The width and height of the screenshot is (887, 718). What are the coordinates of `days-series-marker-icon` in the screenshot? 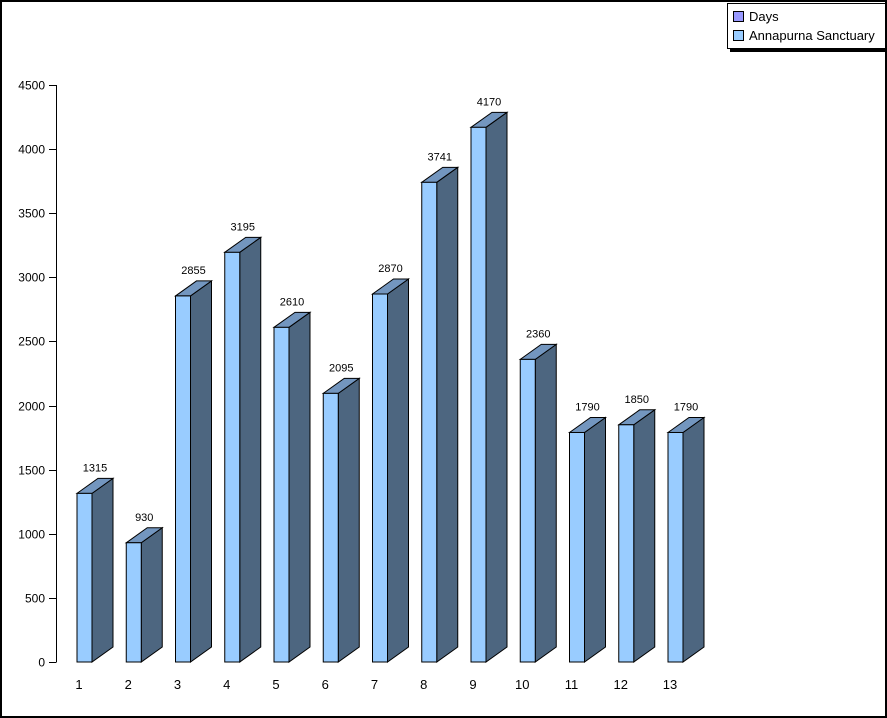 It's located at (738, 16).